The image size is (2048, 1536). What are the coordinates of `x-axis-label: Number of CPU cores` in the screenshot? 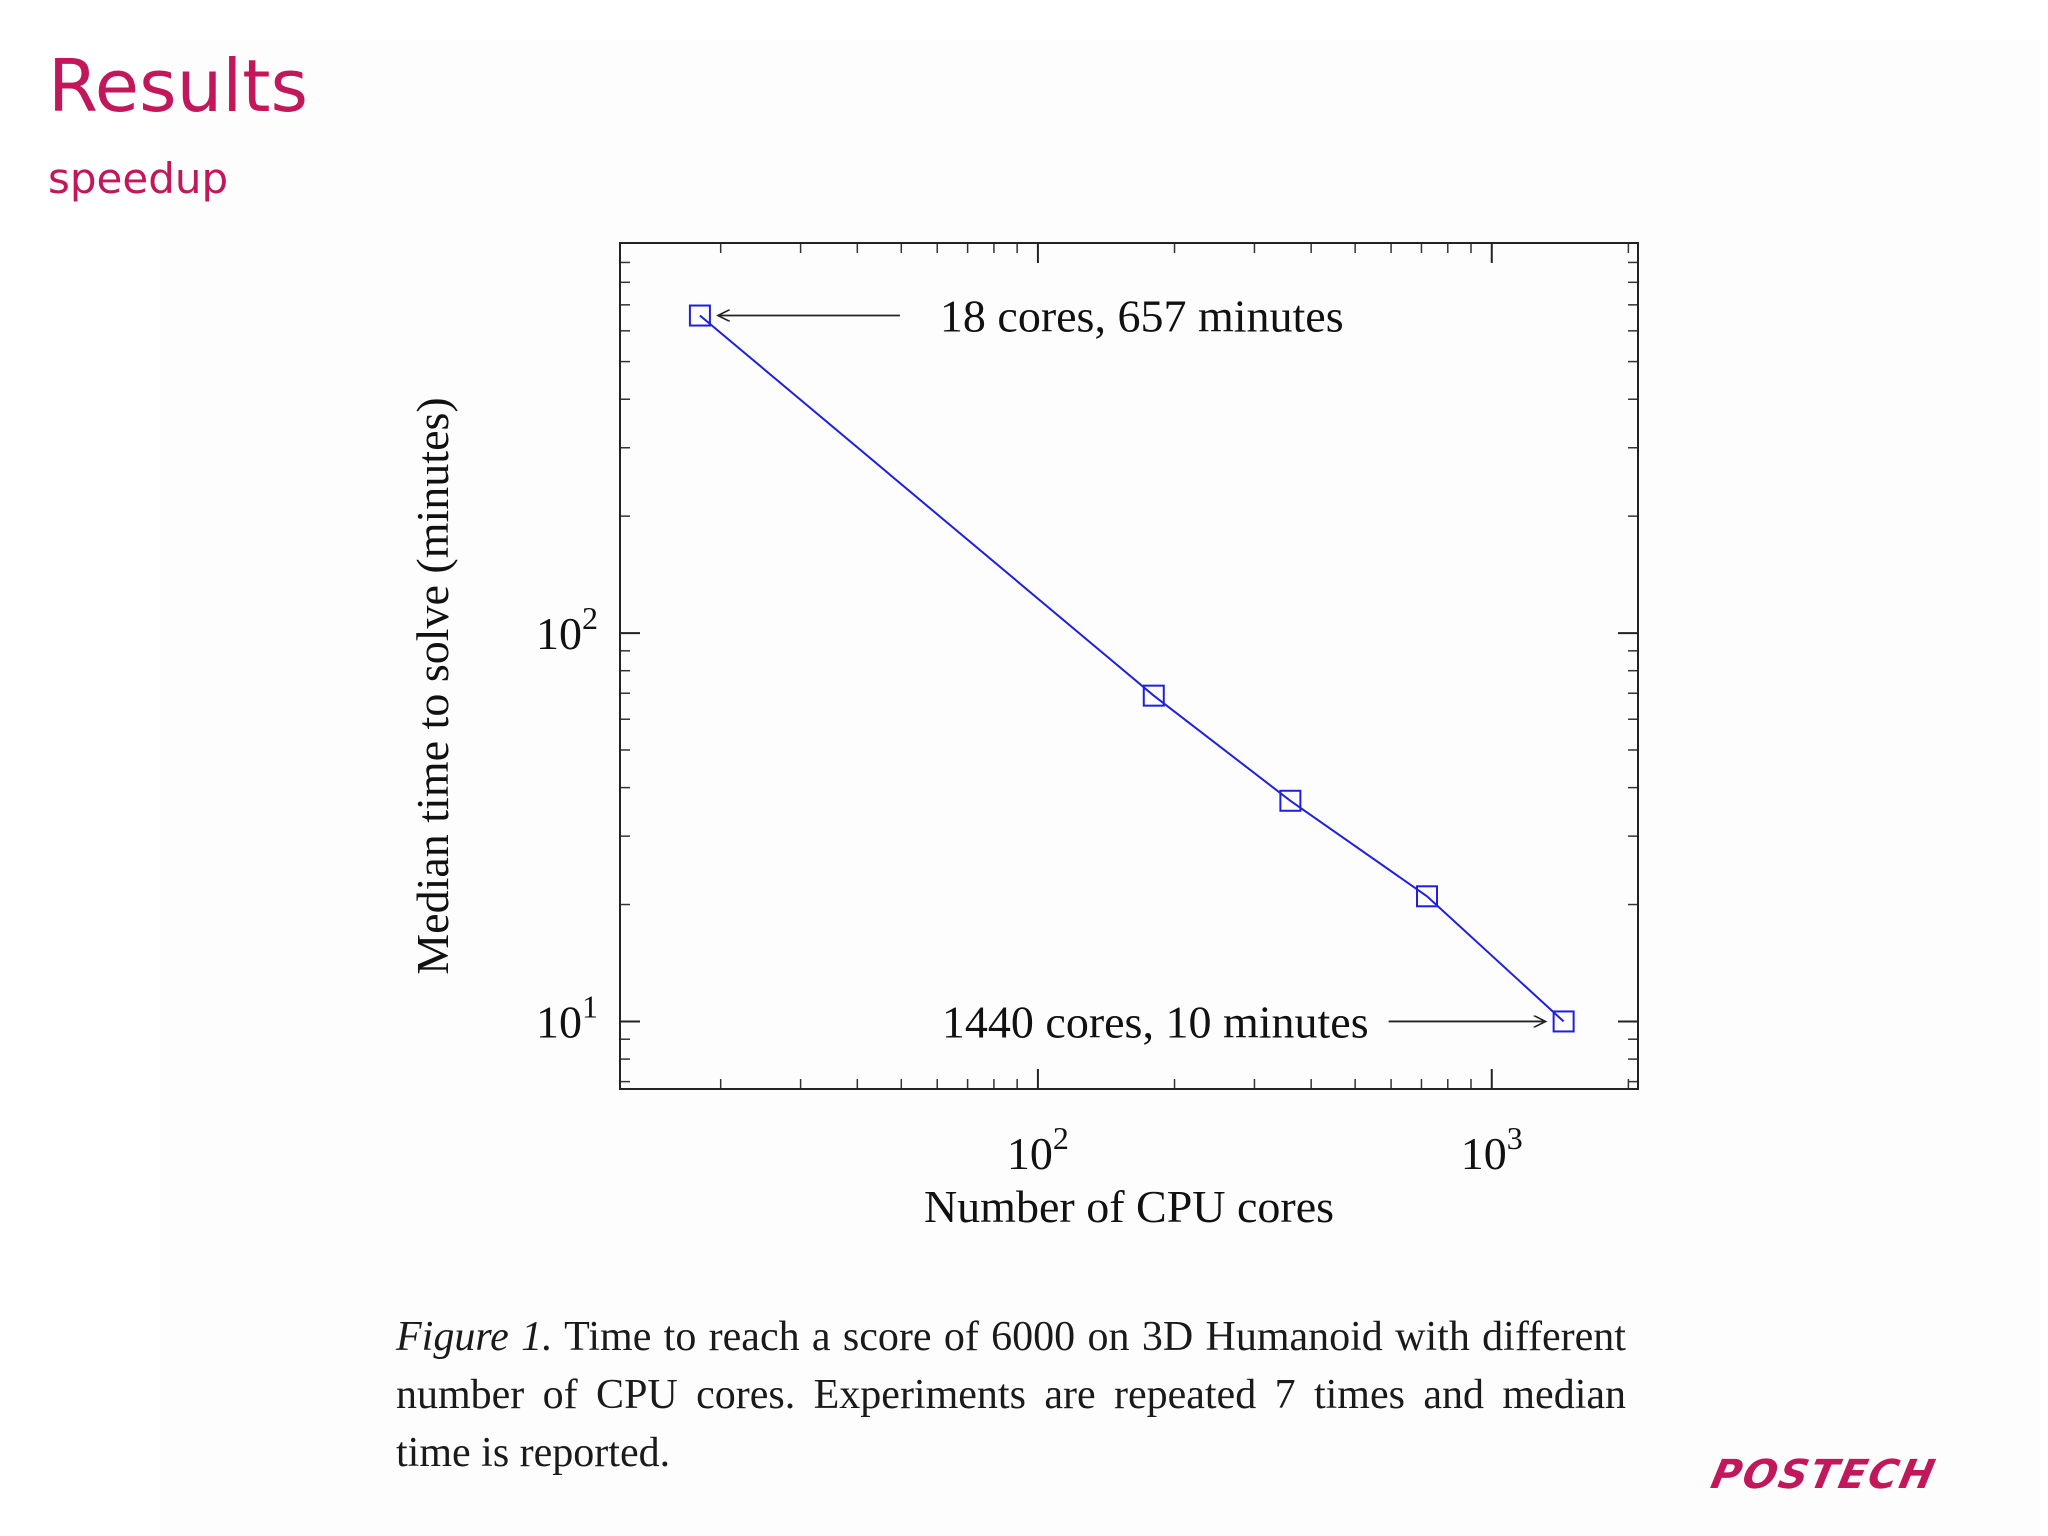 It's located at (1129, 1206).